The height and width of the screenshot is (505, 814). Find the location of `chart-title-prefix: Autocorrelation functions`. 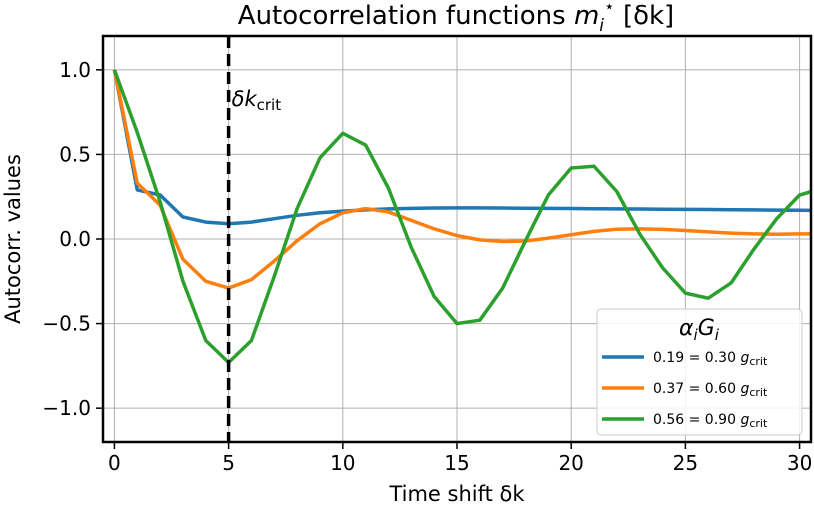

chart-title-prefix: Autocorrelation functions is located at coordinates (406, 16).